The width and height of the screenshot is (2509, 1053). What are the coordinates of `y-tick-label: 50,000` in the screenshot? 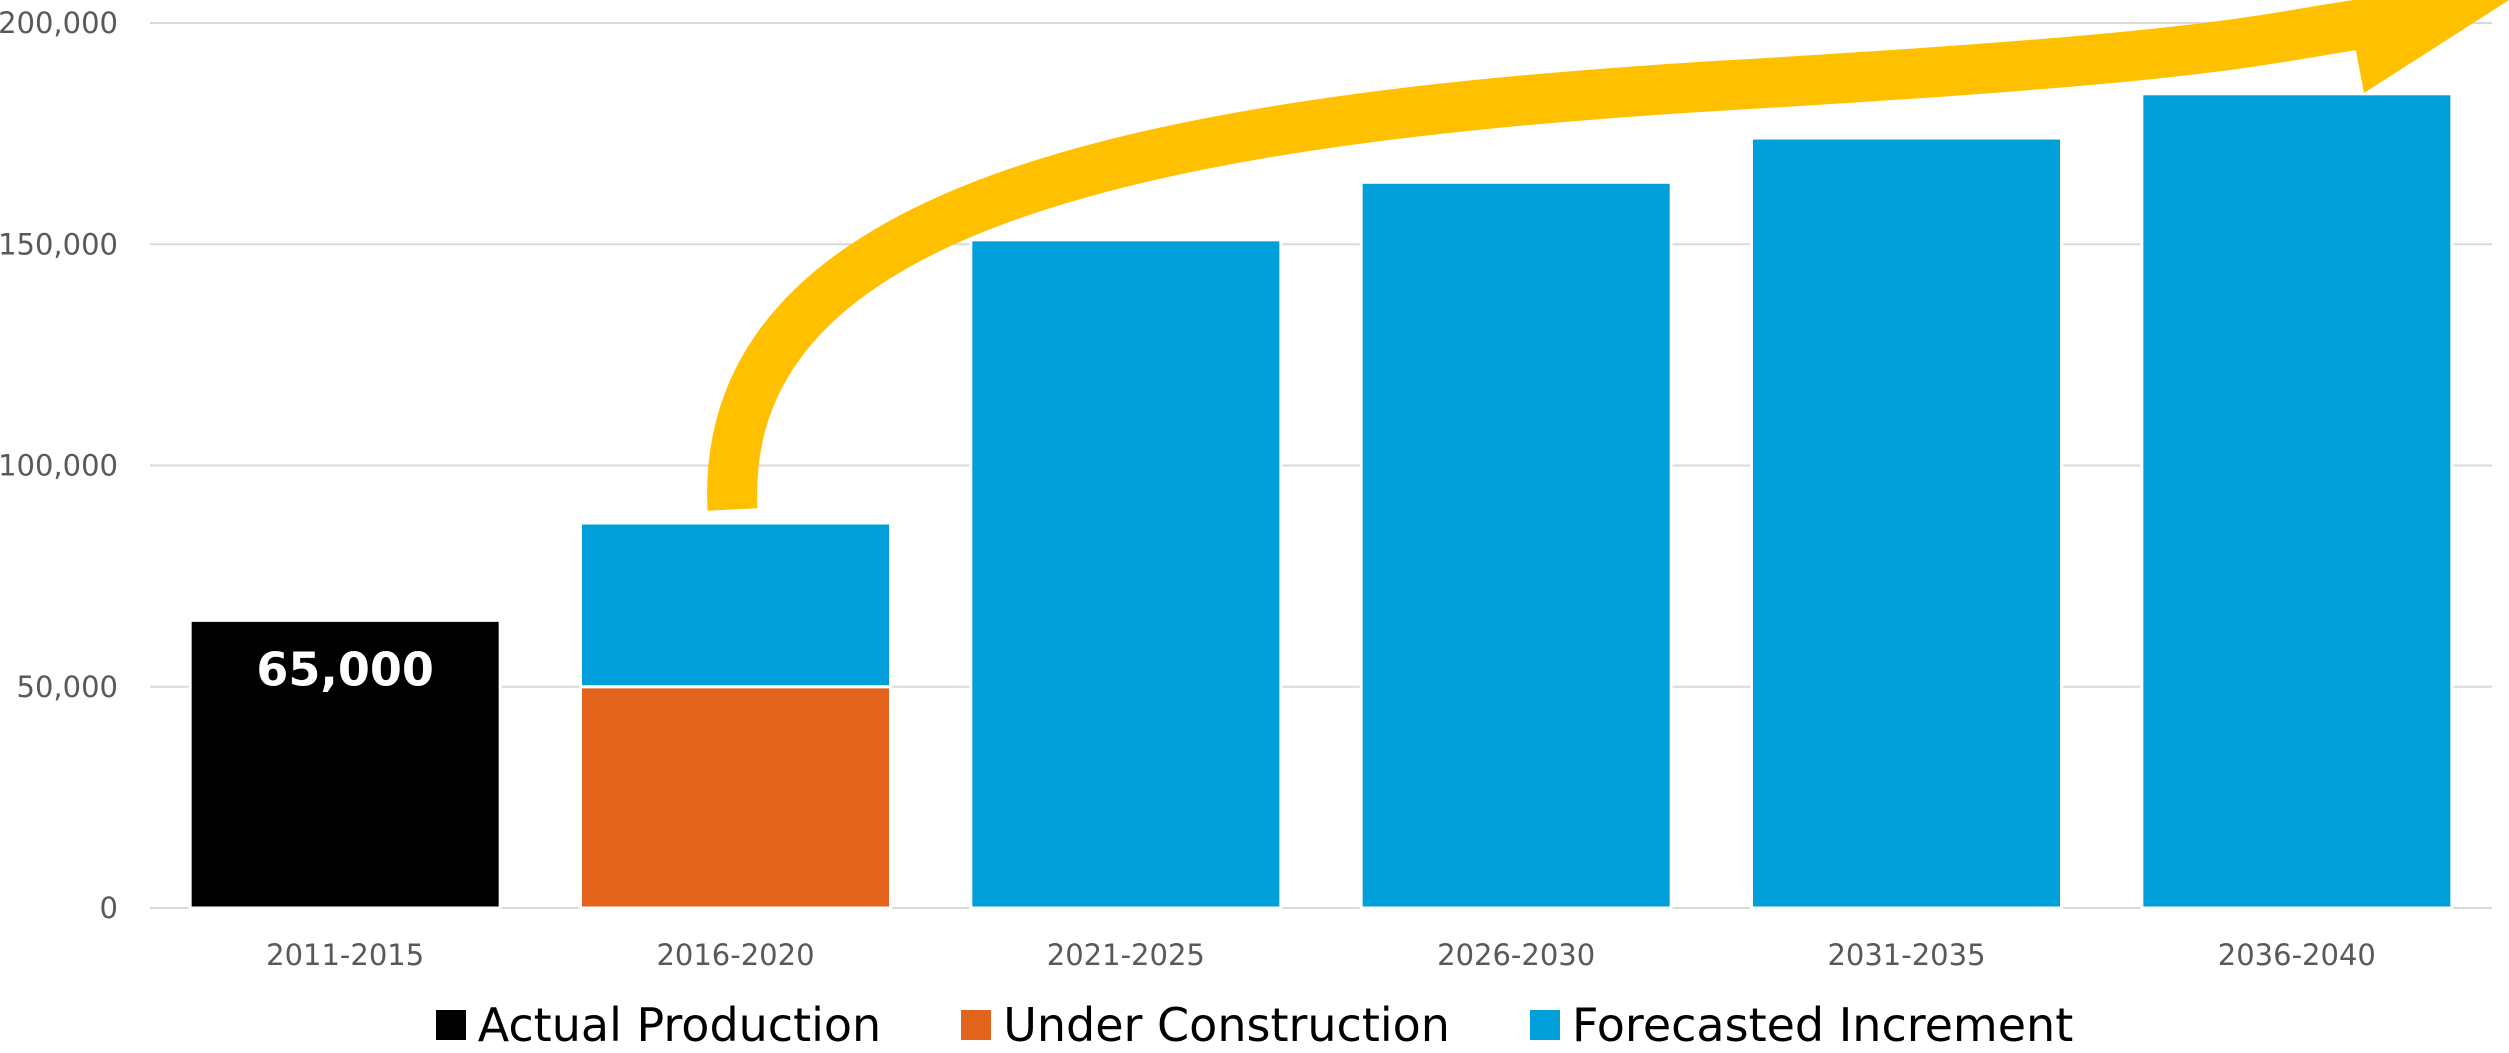 It's located at (67, 687).